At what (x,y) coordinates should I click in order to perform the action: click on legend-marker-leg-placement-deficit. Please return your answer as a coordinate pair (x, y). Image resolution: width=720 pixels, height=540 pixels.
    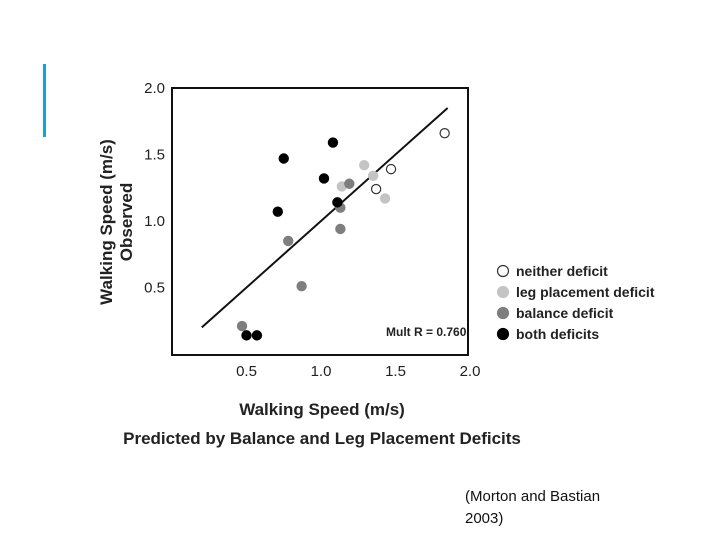
    Looking at the image, I should click on (503, 292).